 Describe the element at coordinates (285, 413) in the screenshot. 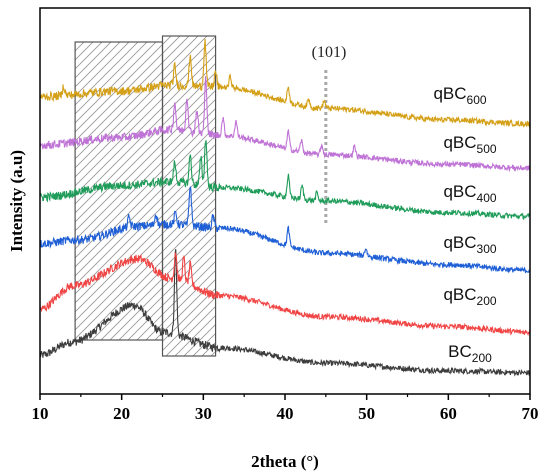

I see `x-tick-label: 40` at that location.